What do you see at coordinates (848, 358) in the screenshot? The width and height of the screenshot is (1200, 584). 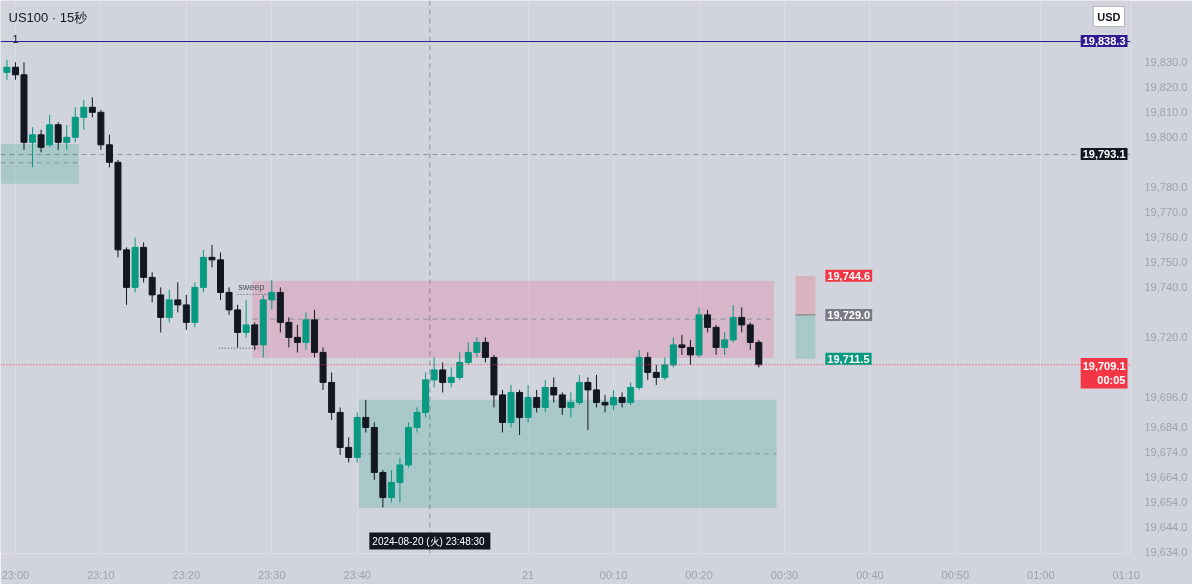 I see `annotation: 19,711.5` at bounding box center [848, 358].